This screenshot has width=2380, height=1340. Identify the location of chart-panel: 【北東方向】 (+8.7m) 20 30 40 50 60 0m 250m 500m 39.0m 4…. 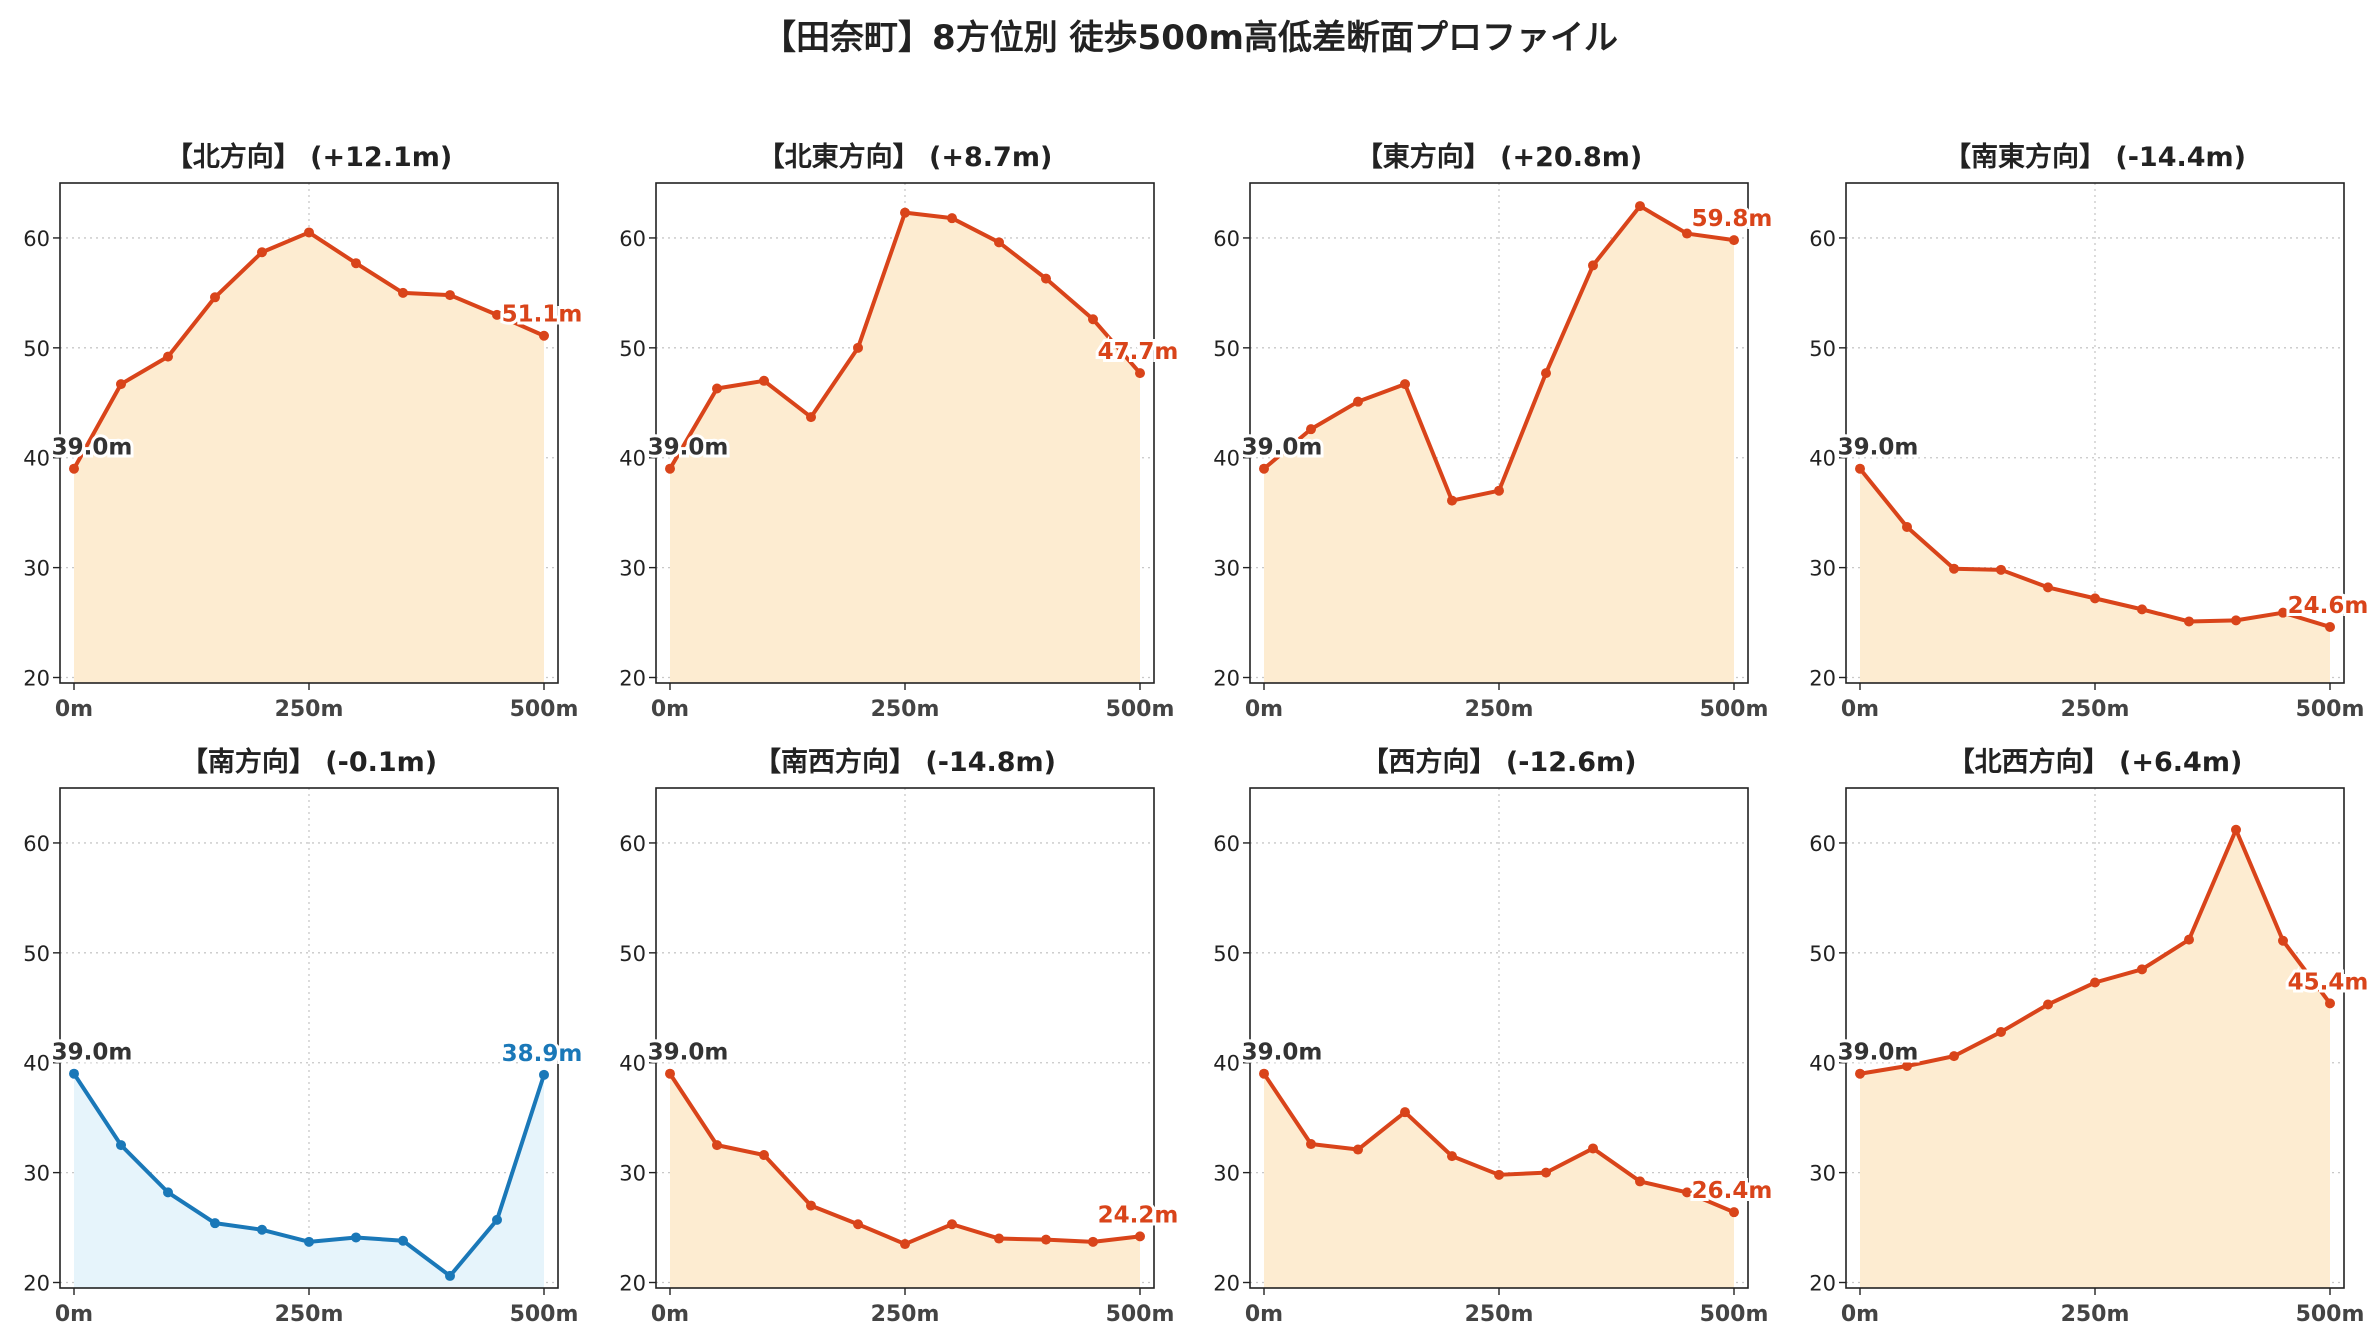
(900, 431).